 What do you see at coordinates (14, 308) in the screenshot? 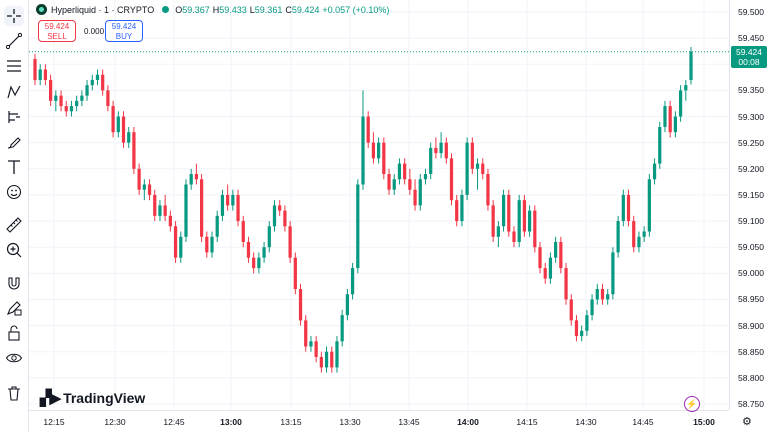
I see `lock-drawing-icon` at bounding box center [14, 308].